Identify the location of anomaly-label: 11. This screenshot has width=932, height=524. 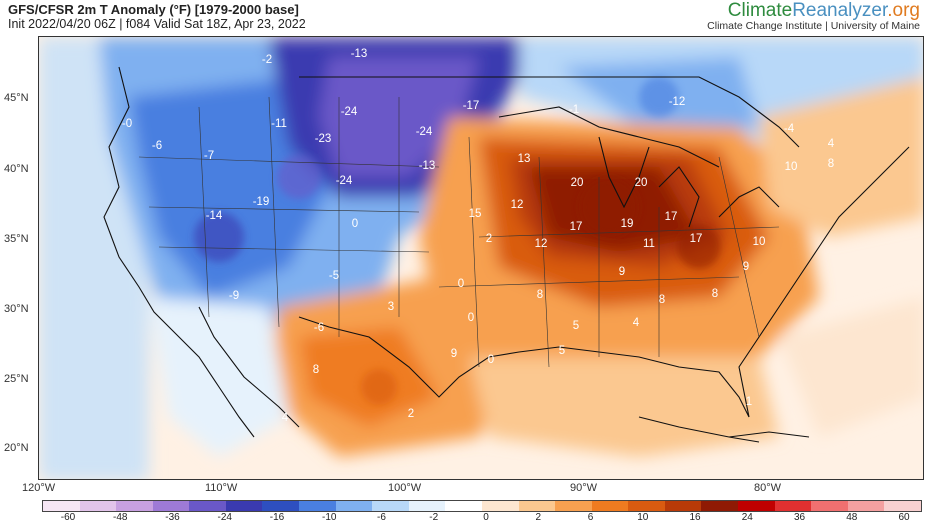
(649, 244).